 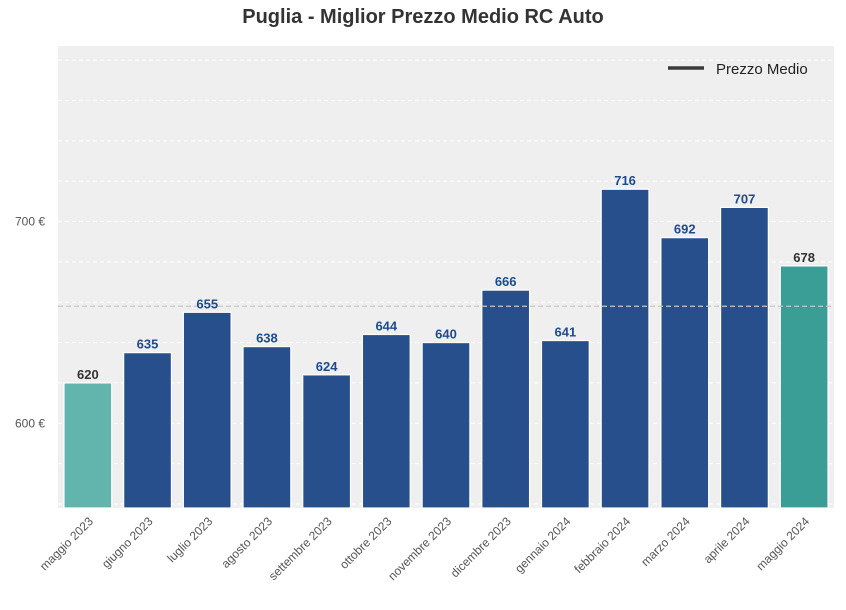 I want to click on legend: Prezzo Medio, so click(x=738, y=69).